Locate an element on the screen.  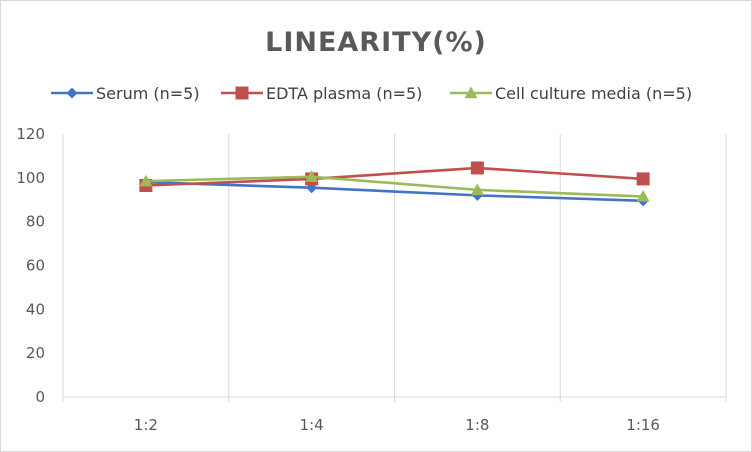
legend-item: EDTA plasma (n=5) is located at coordinates (321, 93).